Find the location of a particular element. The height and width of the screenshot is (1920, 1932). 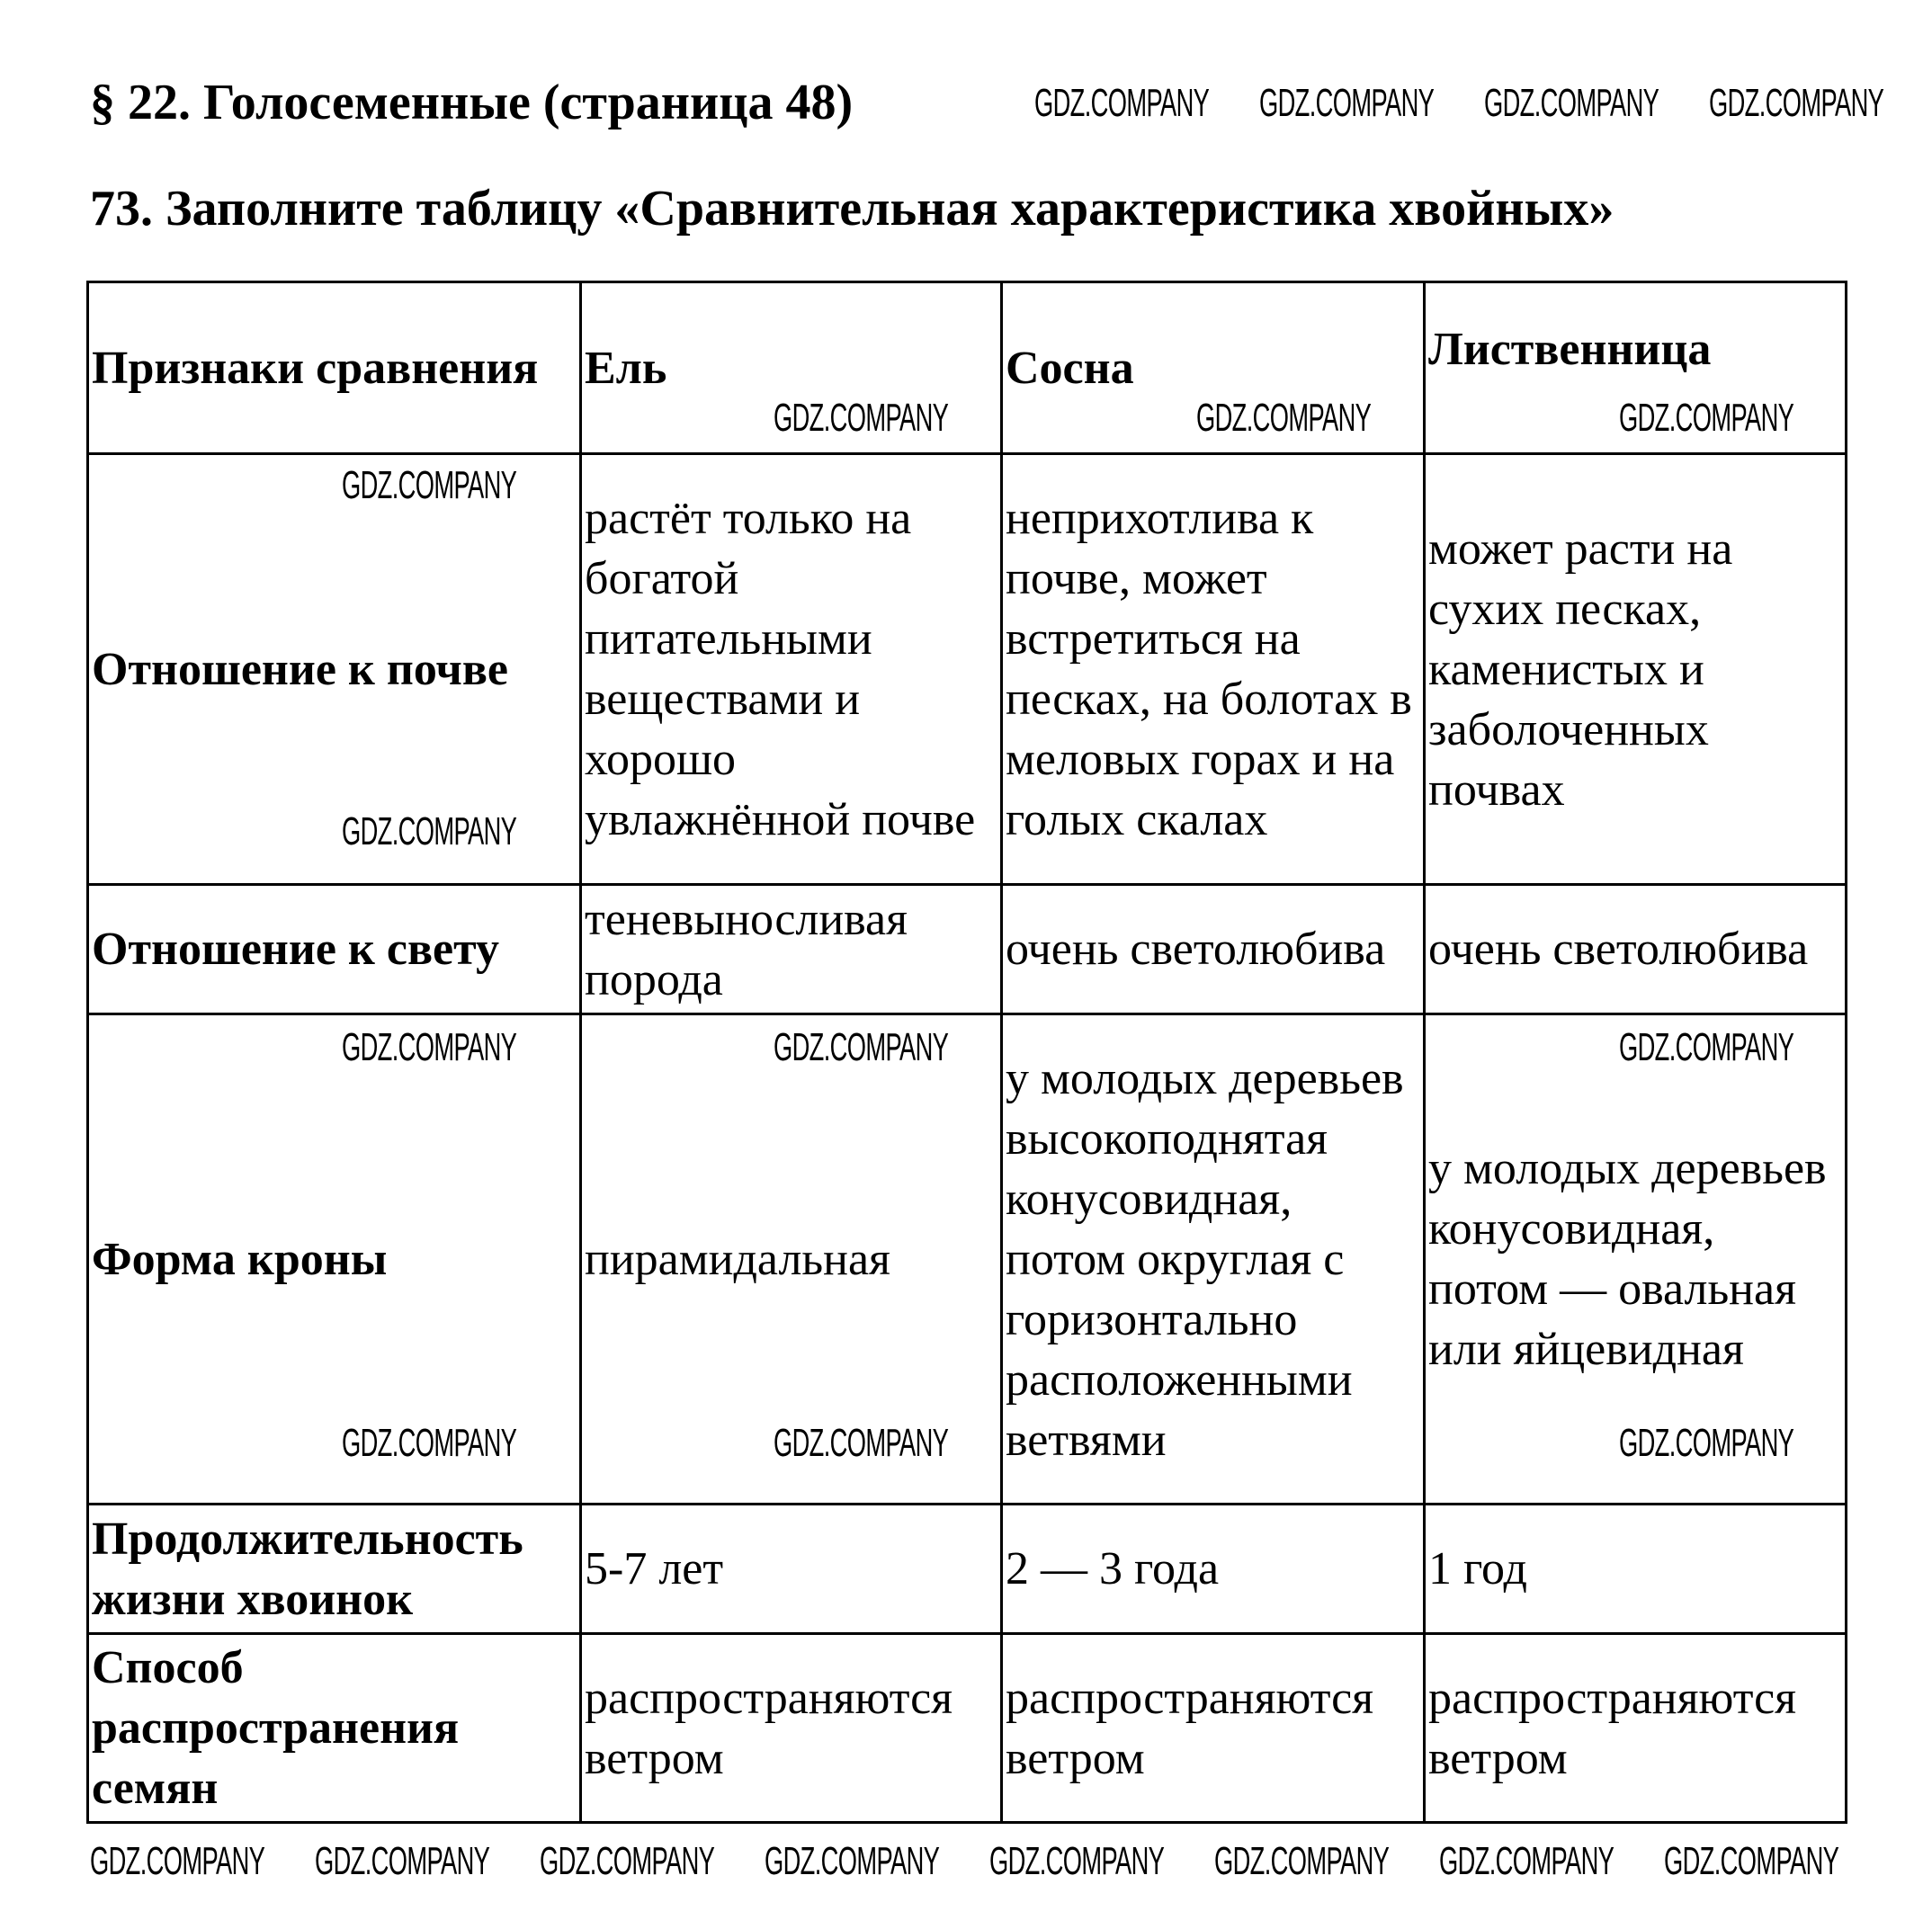

table-cell: 5-7 лет is located at coordinates (791, 1569).